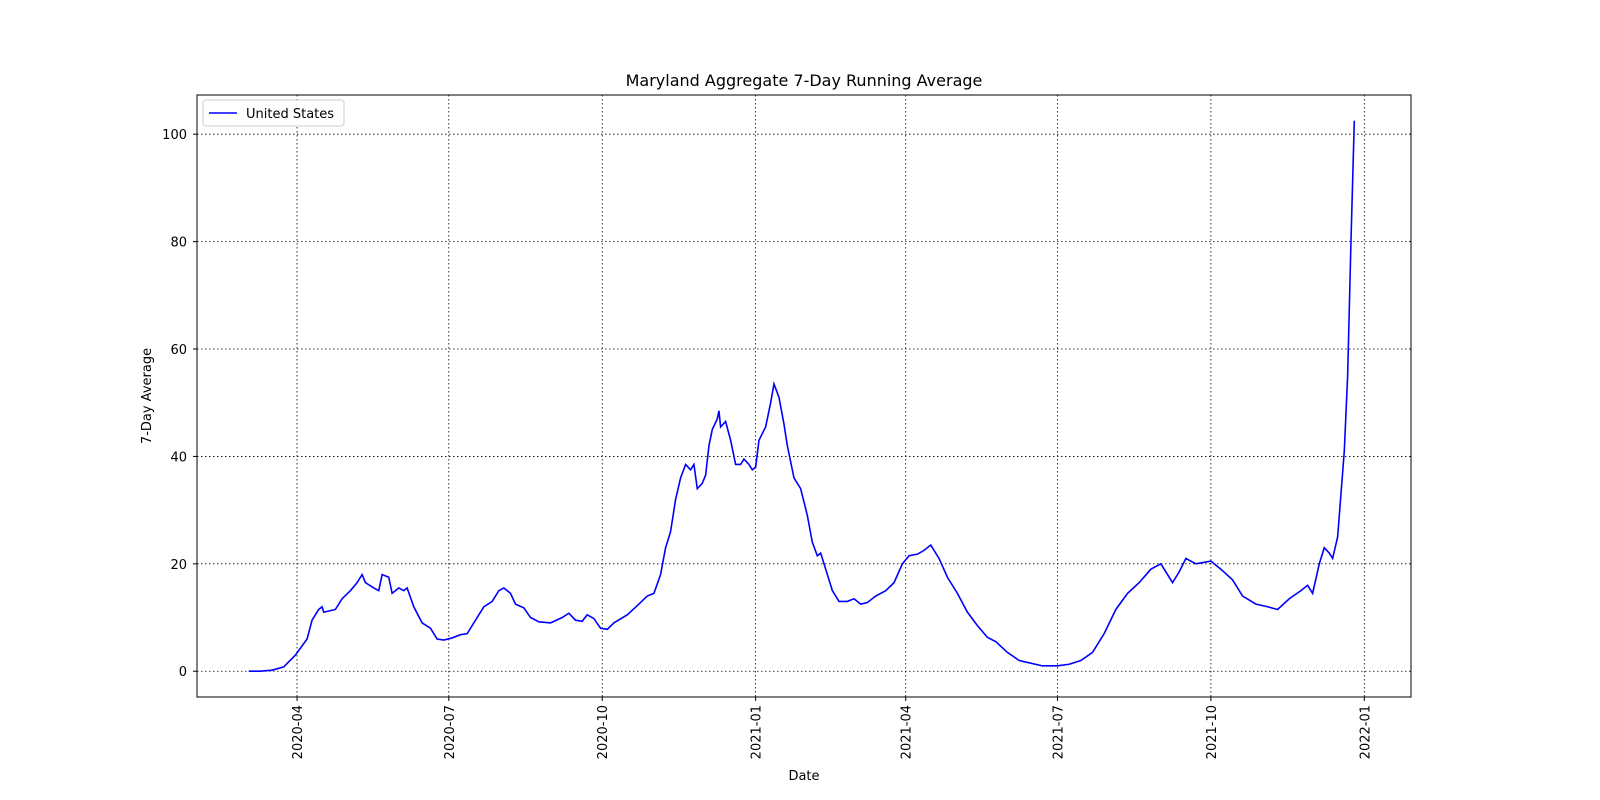 This screenshot has width=1600, height=800. I want to click on y-tick-label: 60, so click(178, 350).